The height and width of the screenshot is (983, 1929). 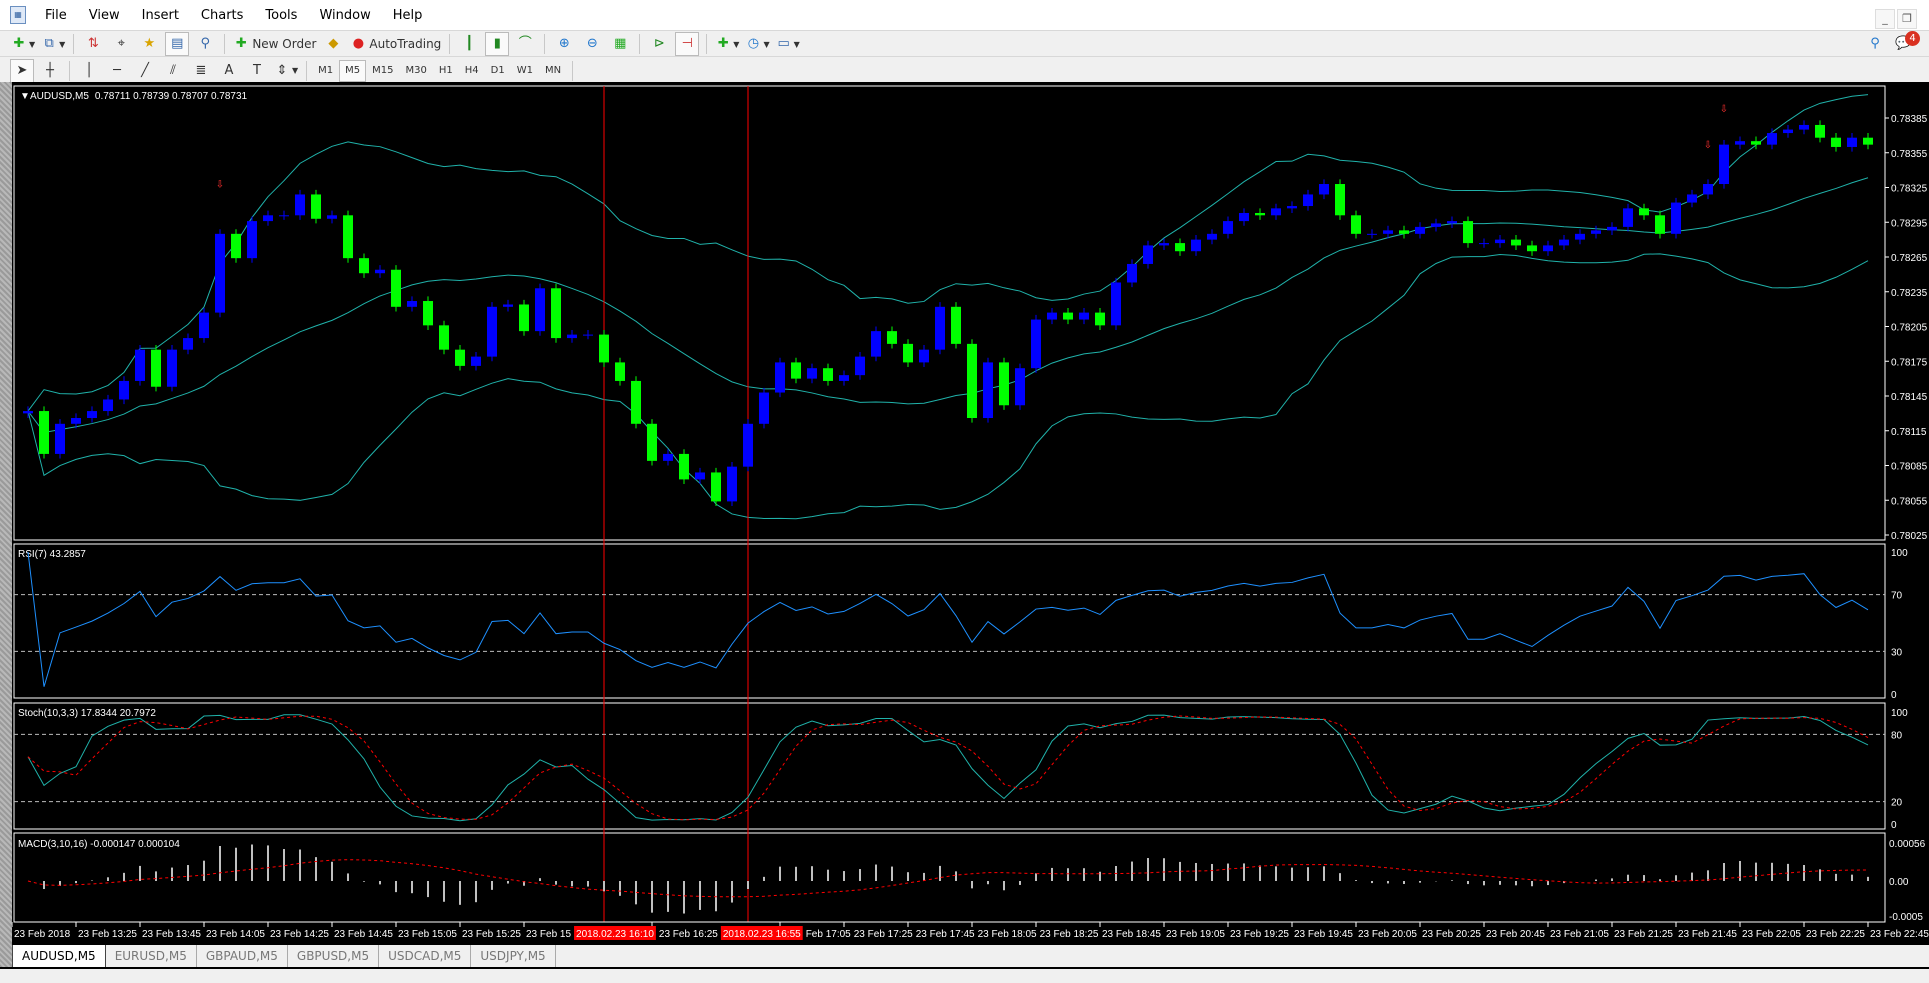 I want to click on market-watch-button: ⇅, so click(x=93, y=44).